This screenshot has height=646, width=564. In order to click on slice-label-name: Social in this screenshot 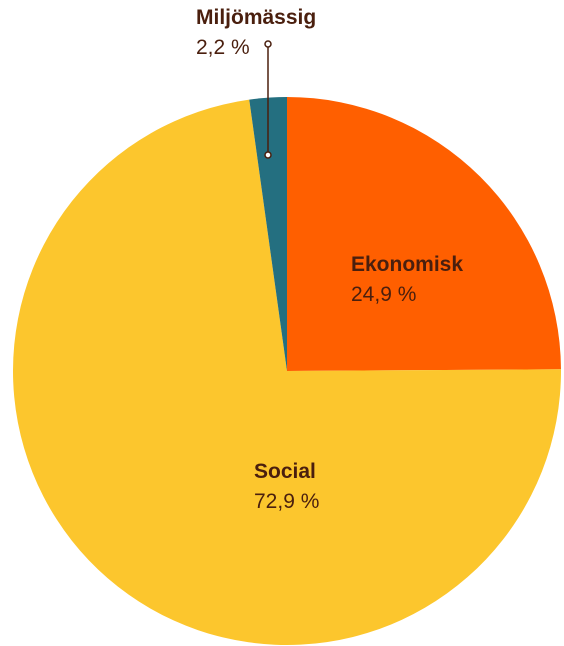, I will do `click(285, 471)`.